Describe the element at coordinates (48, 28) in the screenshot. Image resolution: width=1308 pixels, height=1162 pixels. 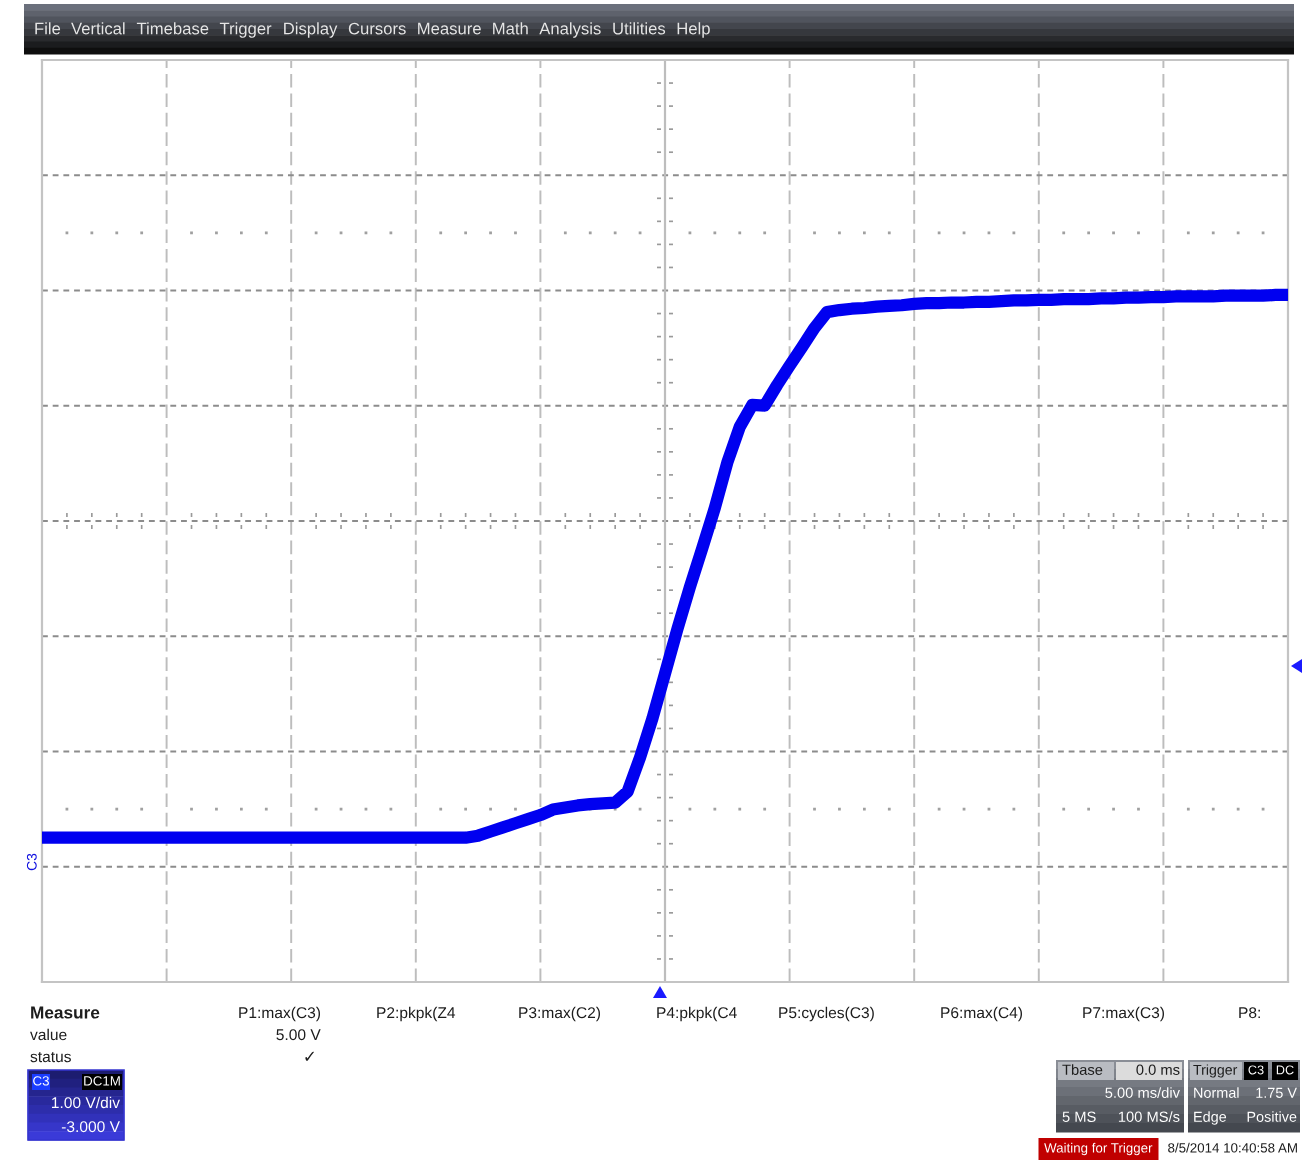
I see `text: File` at that location.